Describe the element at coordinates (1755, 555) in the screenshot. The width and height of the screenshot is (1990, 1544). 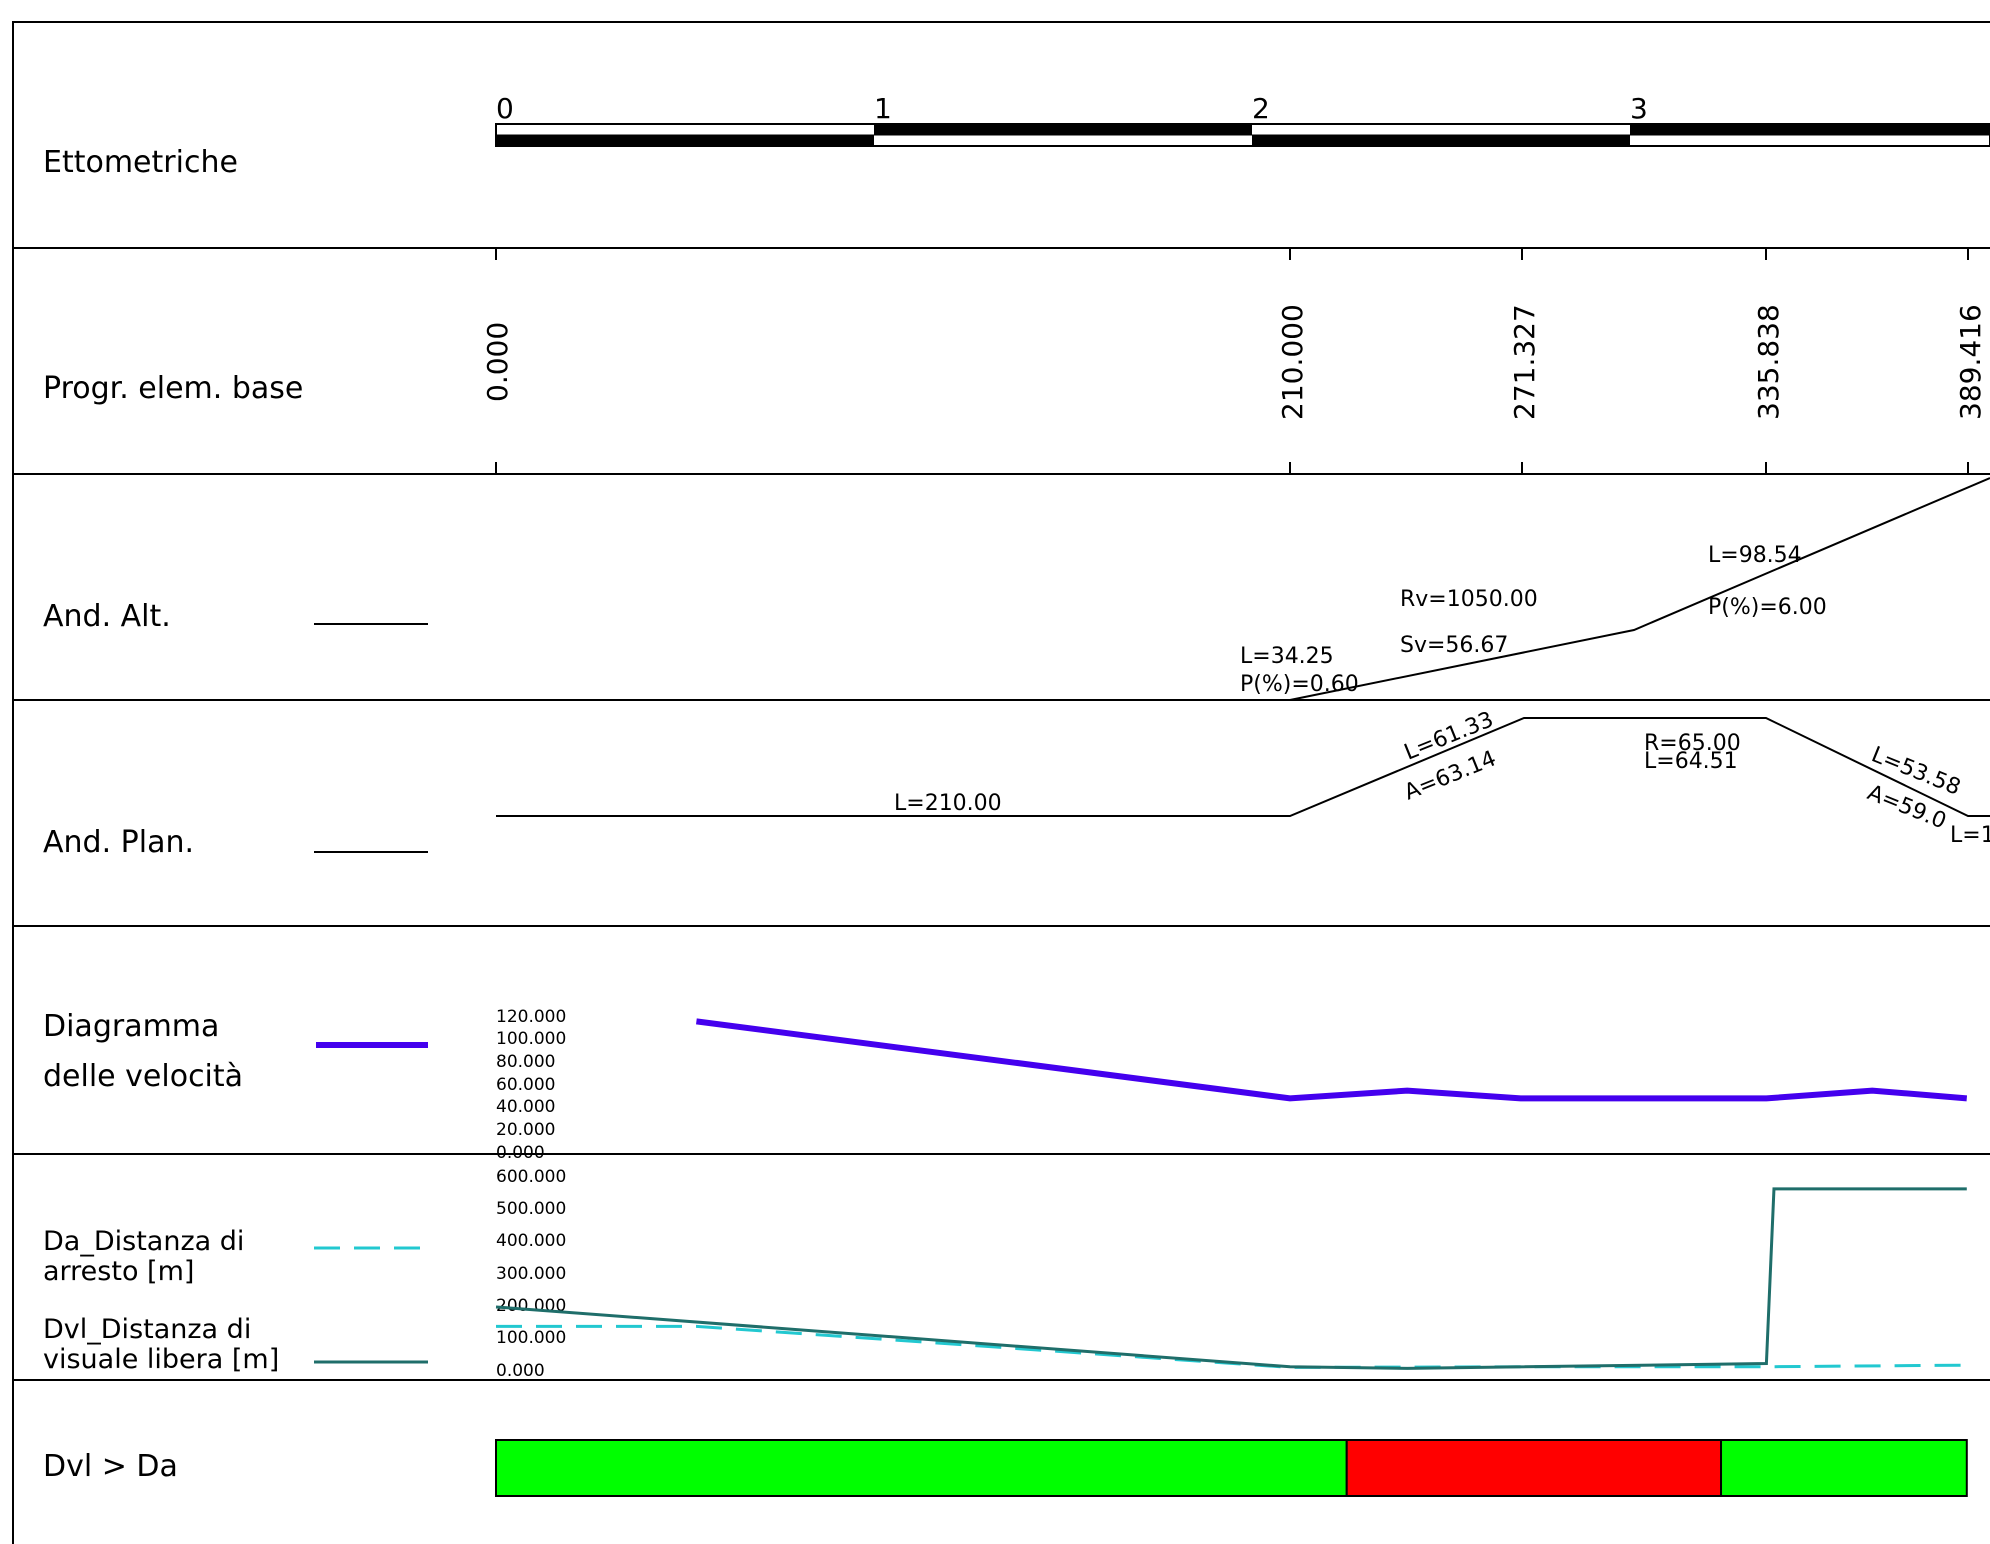
I see `alt-annotation-l2: L=98.54` at that location.